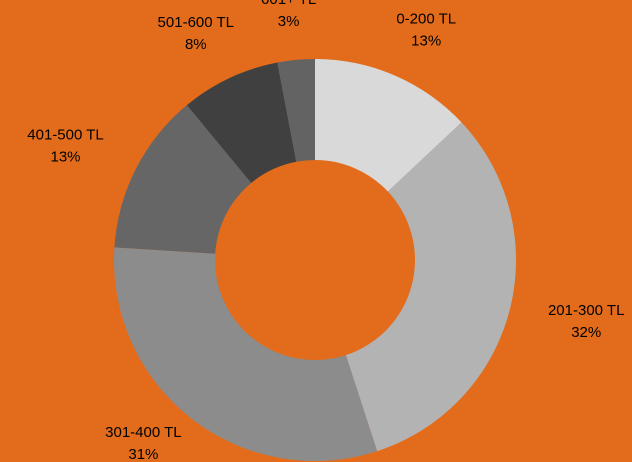 The image size is (632, 462). Describe the element at coordinates (426, 19) in the screenshot. I see `slice-label: 0-200 TL` at that location.